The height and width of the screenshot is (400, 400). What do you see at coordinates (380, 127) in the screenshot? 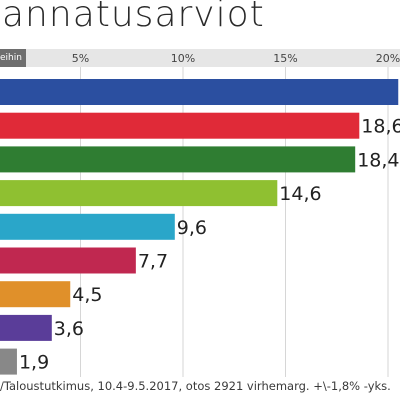
I see `data-label-1: 18,6` at bounding box center [380, 127].